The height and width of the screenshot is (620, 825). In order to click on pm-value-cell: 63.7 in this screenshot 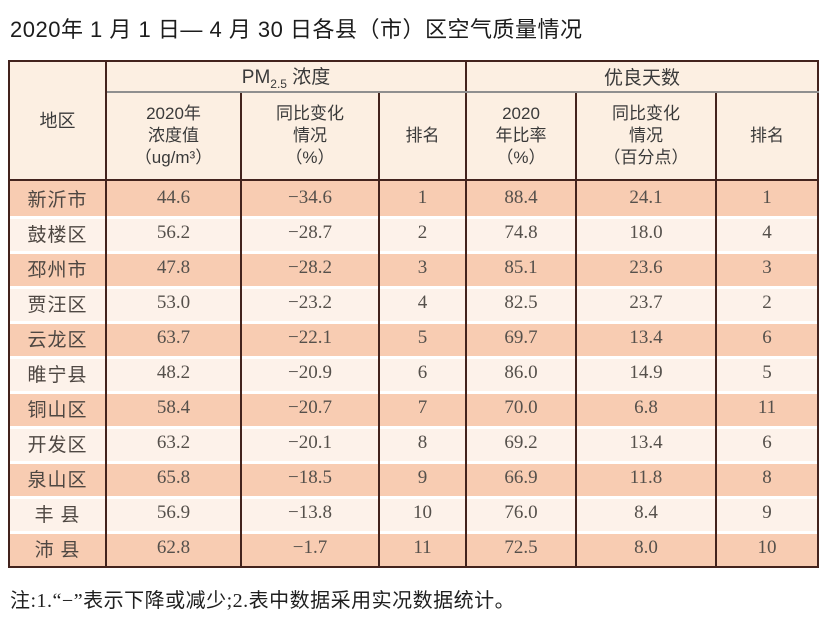, I will do `click(173, 338)`.